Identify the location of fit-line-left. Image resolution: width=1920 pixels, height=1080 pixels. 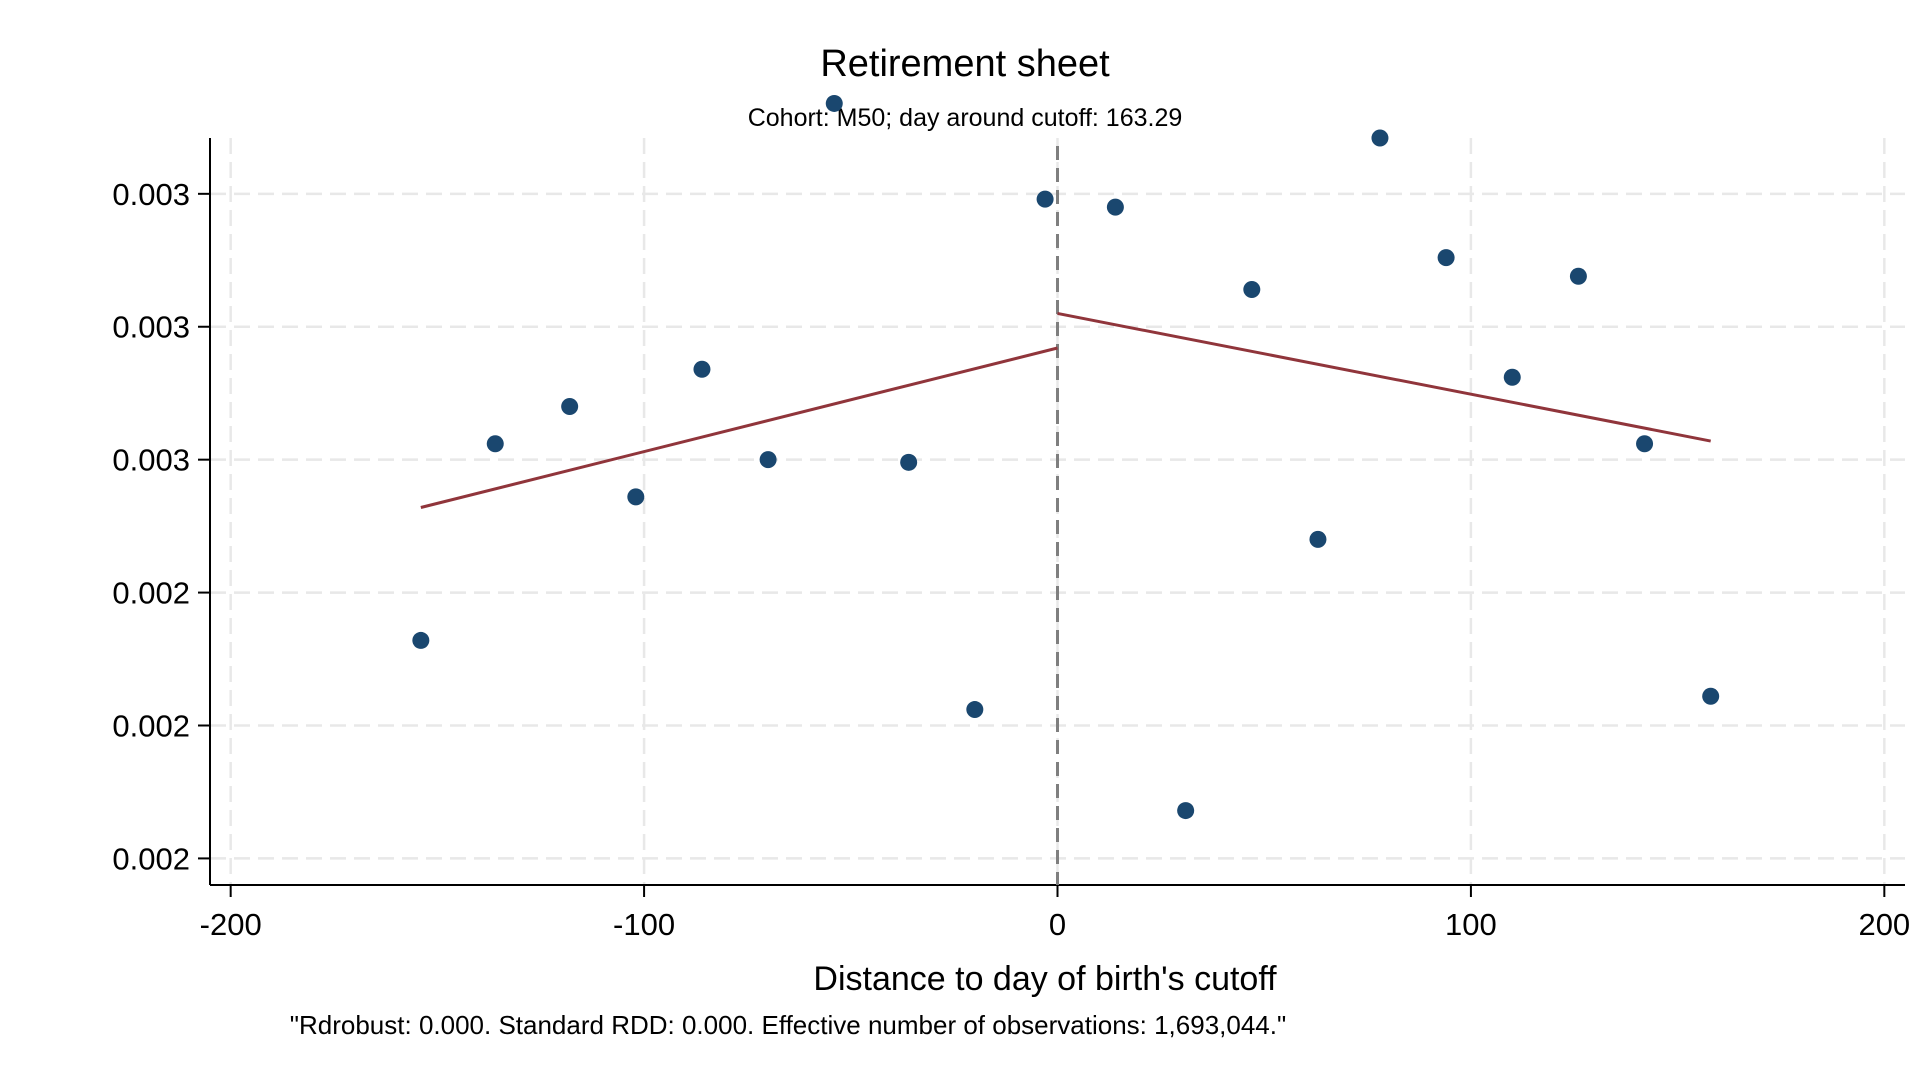
(739, 427).